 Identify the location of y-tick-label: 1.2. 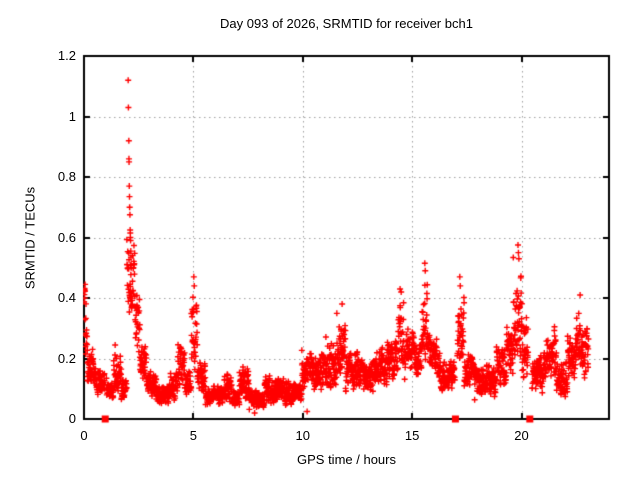
(66, 55).